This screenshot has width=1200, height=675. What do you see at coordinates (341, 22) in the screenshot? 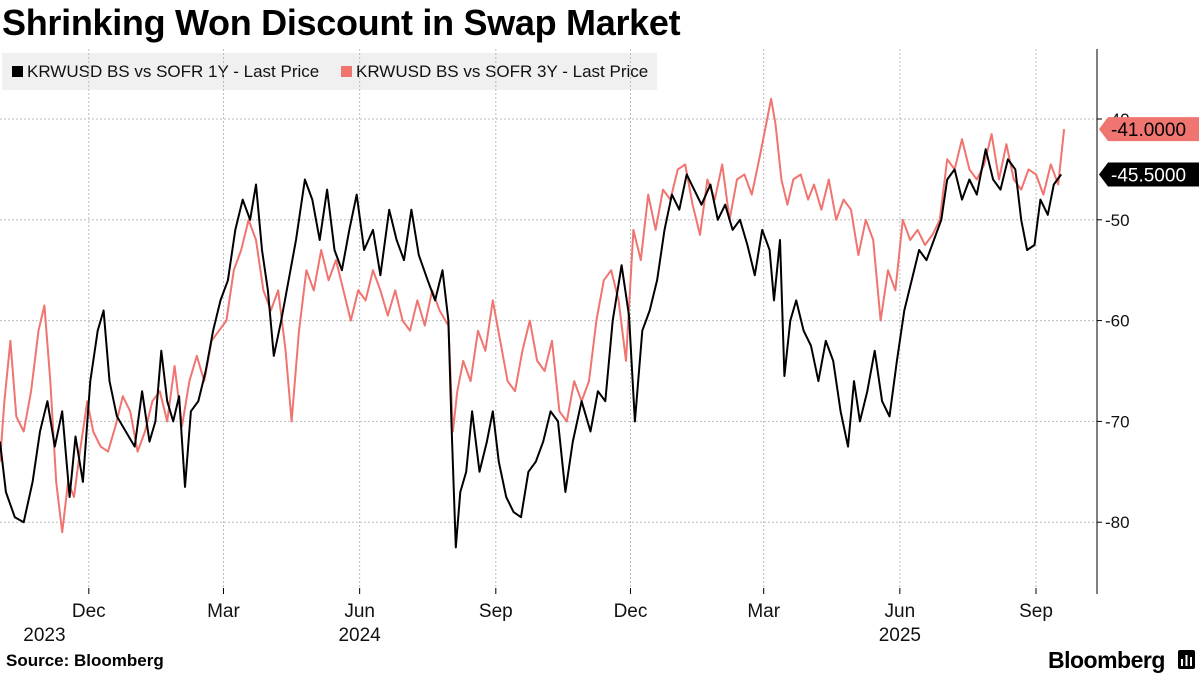
I see `chart-title: Shrinking Won Discount in Swap Market` at bounding box center [341, 22].